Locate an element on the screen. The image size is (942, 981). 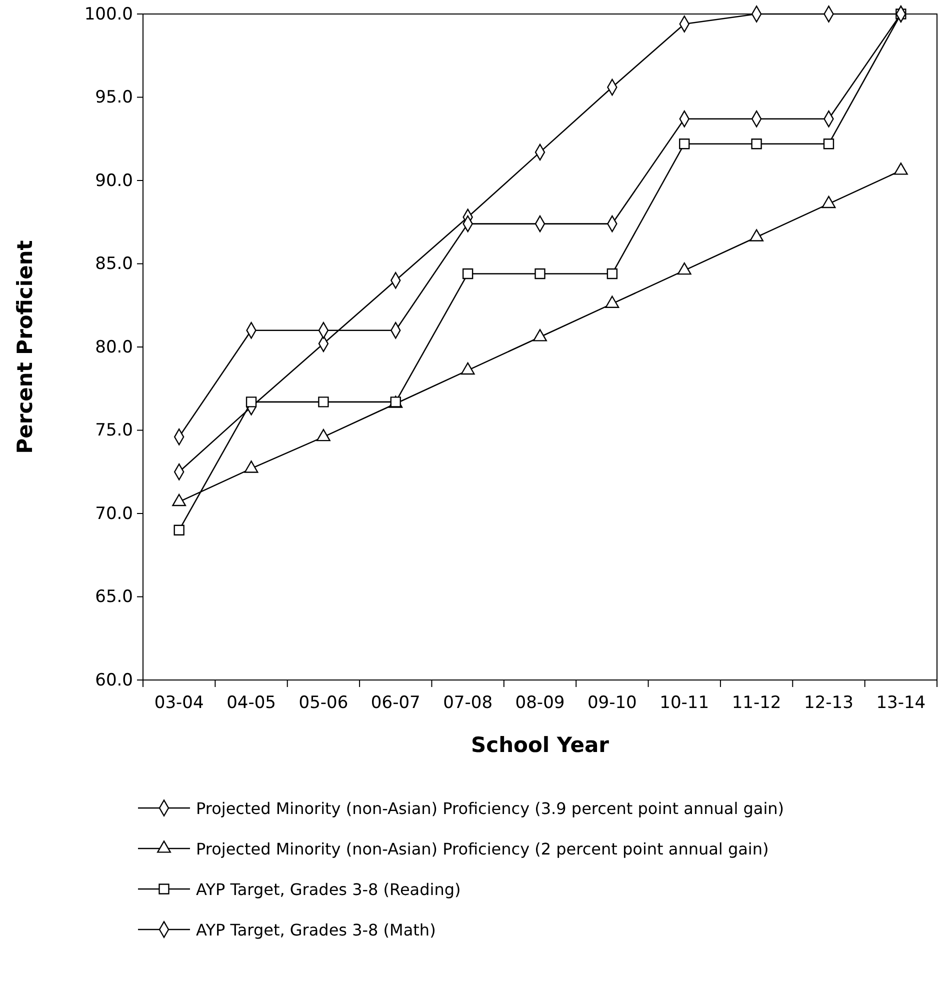
legend-label: AYP Target, Grades 3-8 (Math) is located at coordinates (316, 930).